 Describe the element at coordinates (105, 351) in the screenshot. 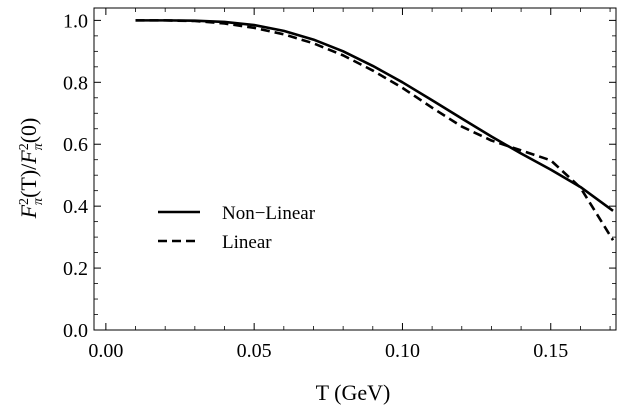

I see `x-tick-label: 0.00` at that location.